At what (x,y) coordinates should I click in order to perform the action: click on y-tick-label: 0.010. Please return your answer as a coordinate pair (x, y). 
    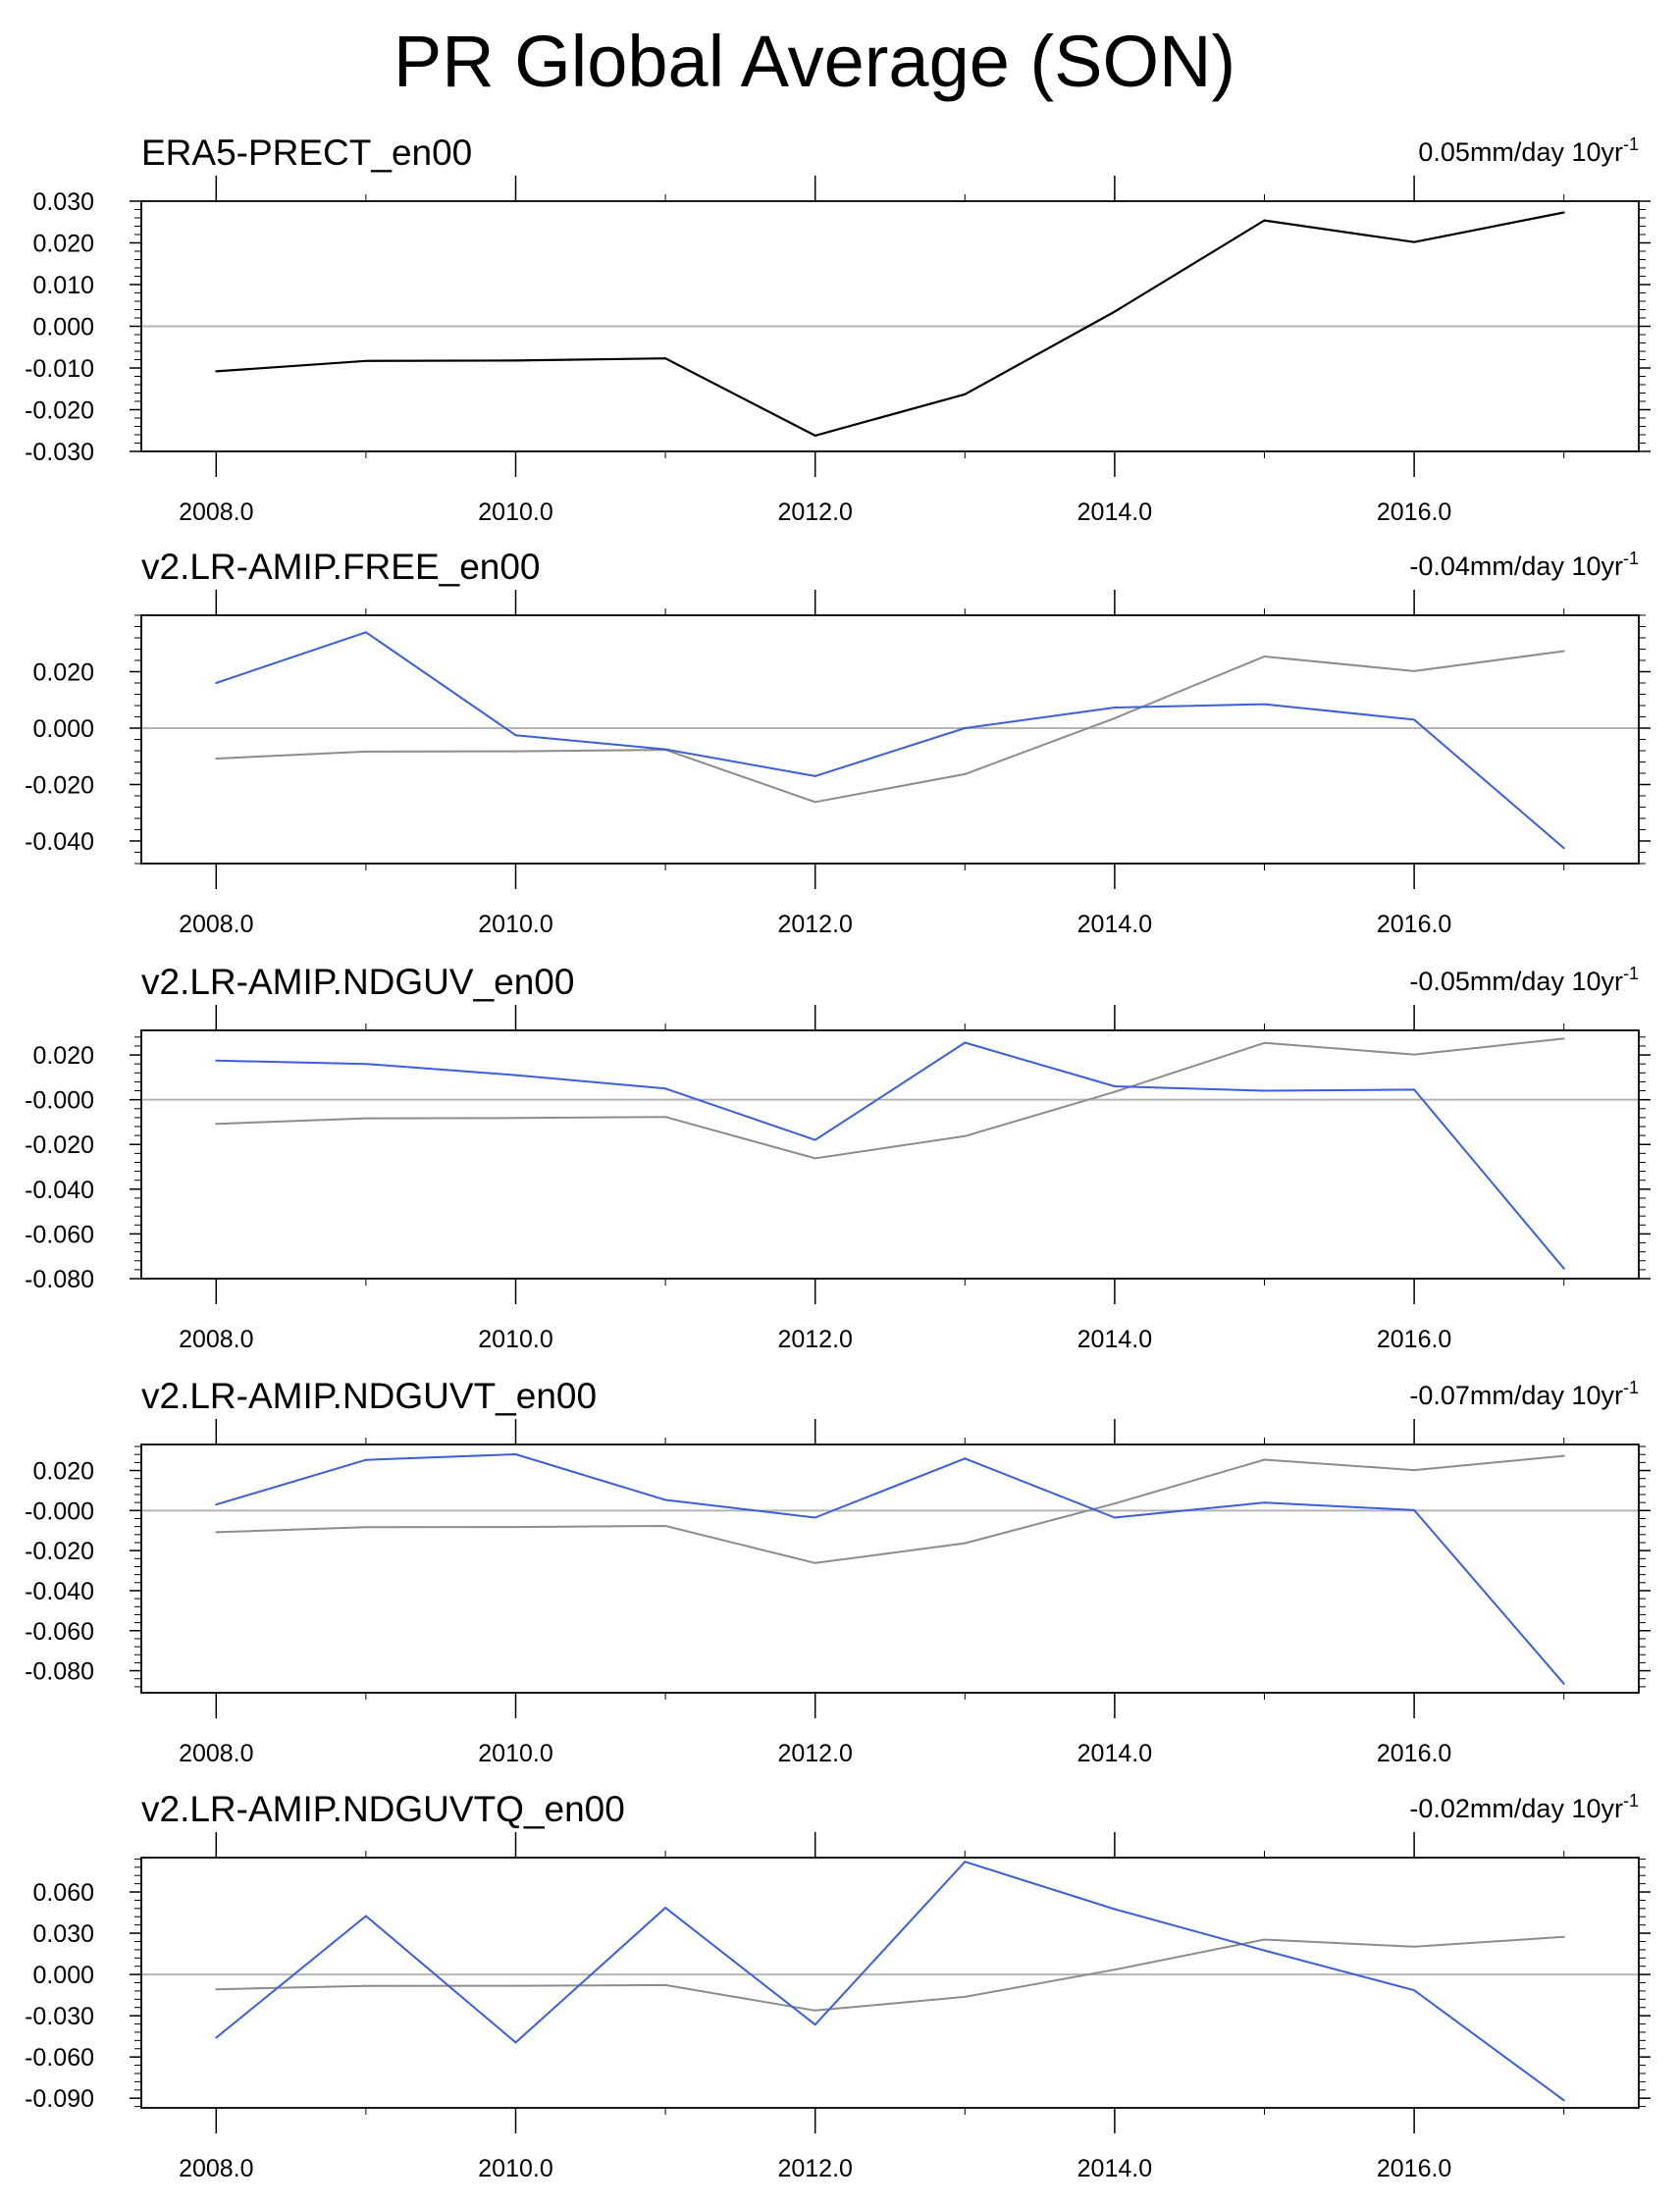
    Looking at the image, I should click on (63, 285).